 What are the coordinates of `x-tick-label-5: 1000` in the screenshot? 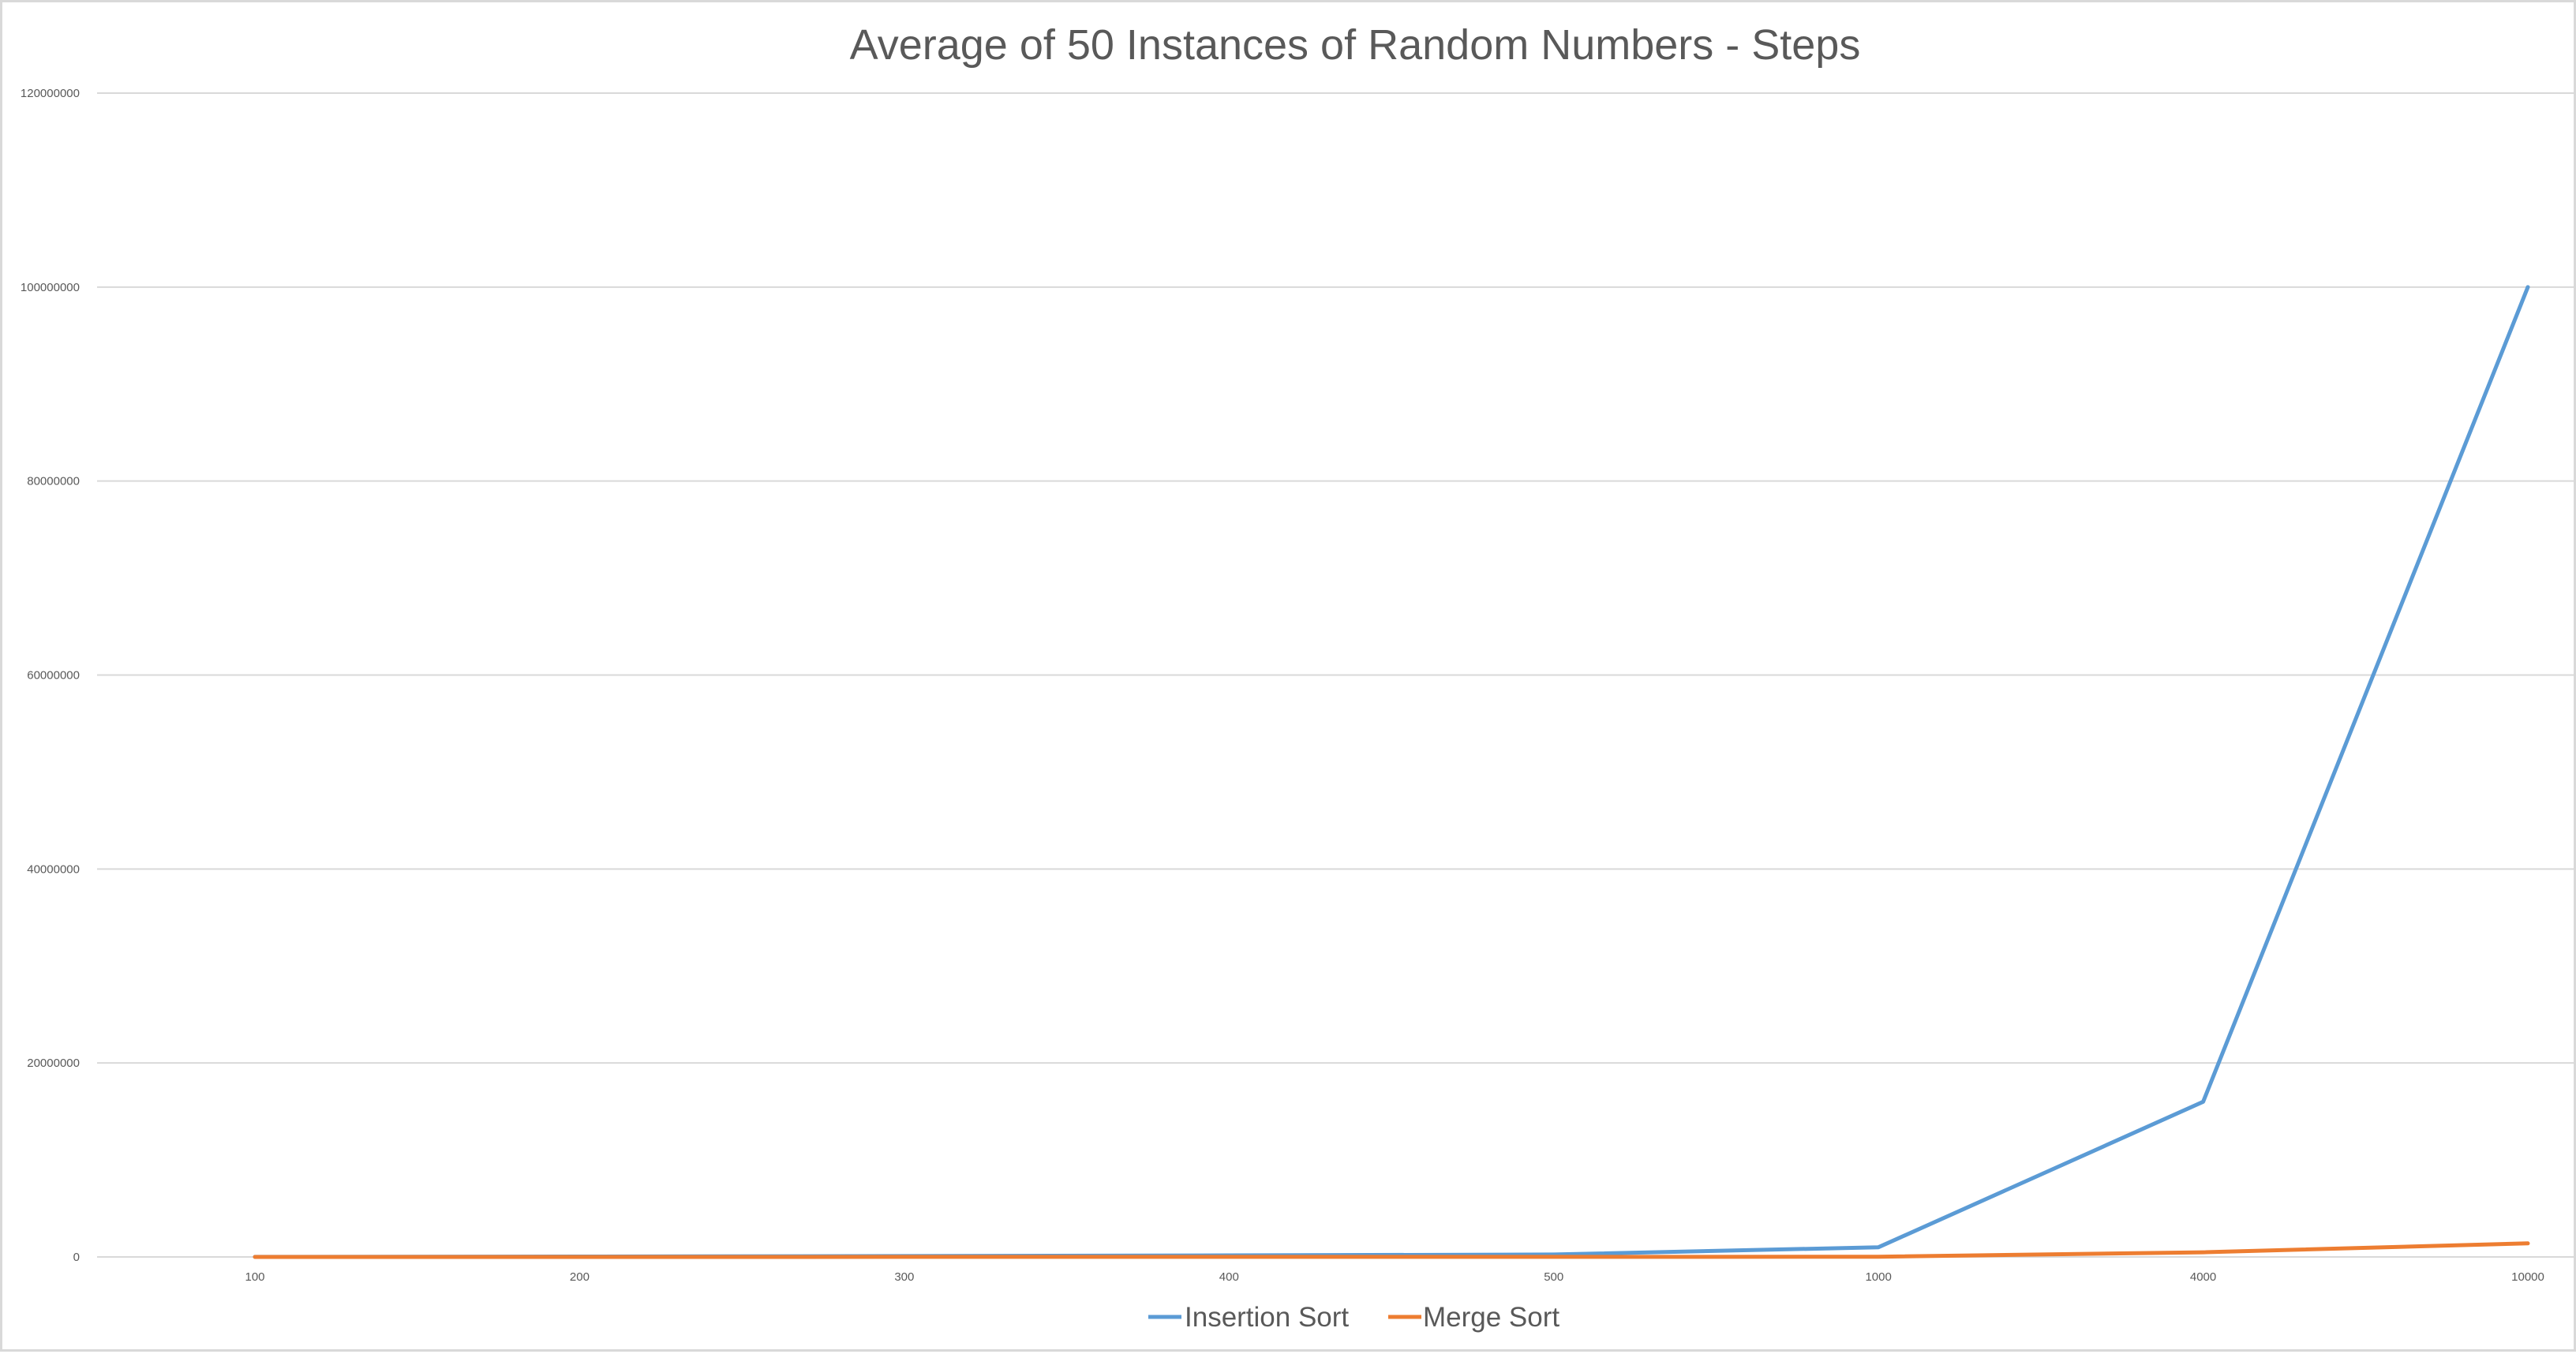 It's located at (1878, 1277).